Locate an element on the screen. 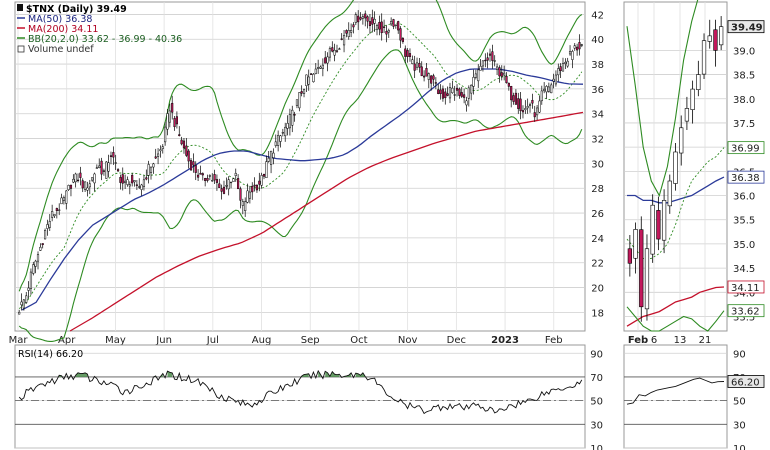 This screenshot has height=450, width=770. zoom-rsi-y-tick-label: 30 is located at coordinates (739, 425).